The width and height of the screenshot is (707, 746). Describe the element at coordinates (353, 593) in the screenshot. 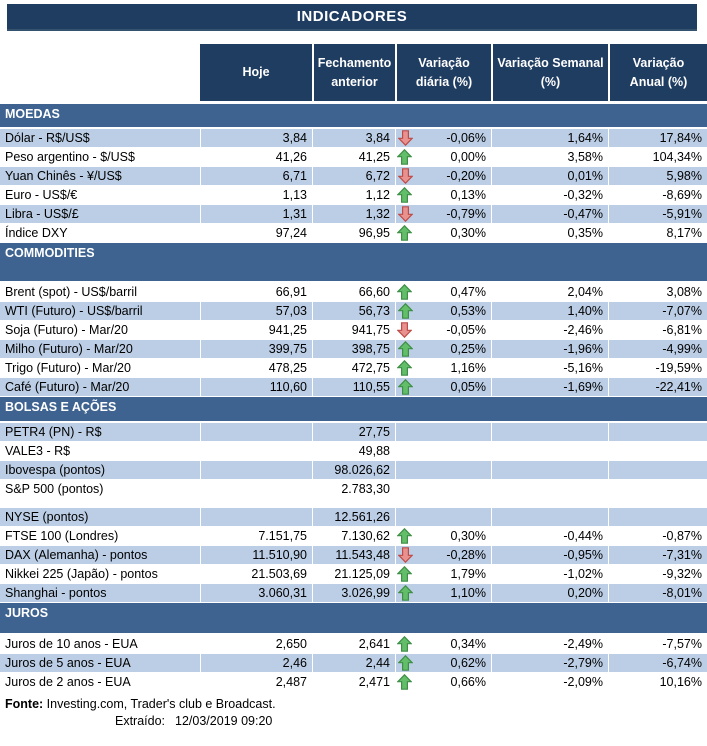

I see `cell-fechamento: 3.026,99` at that location.